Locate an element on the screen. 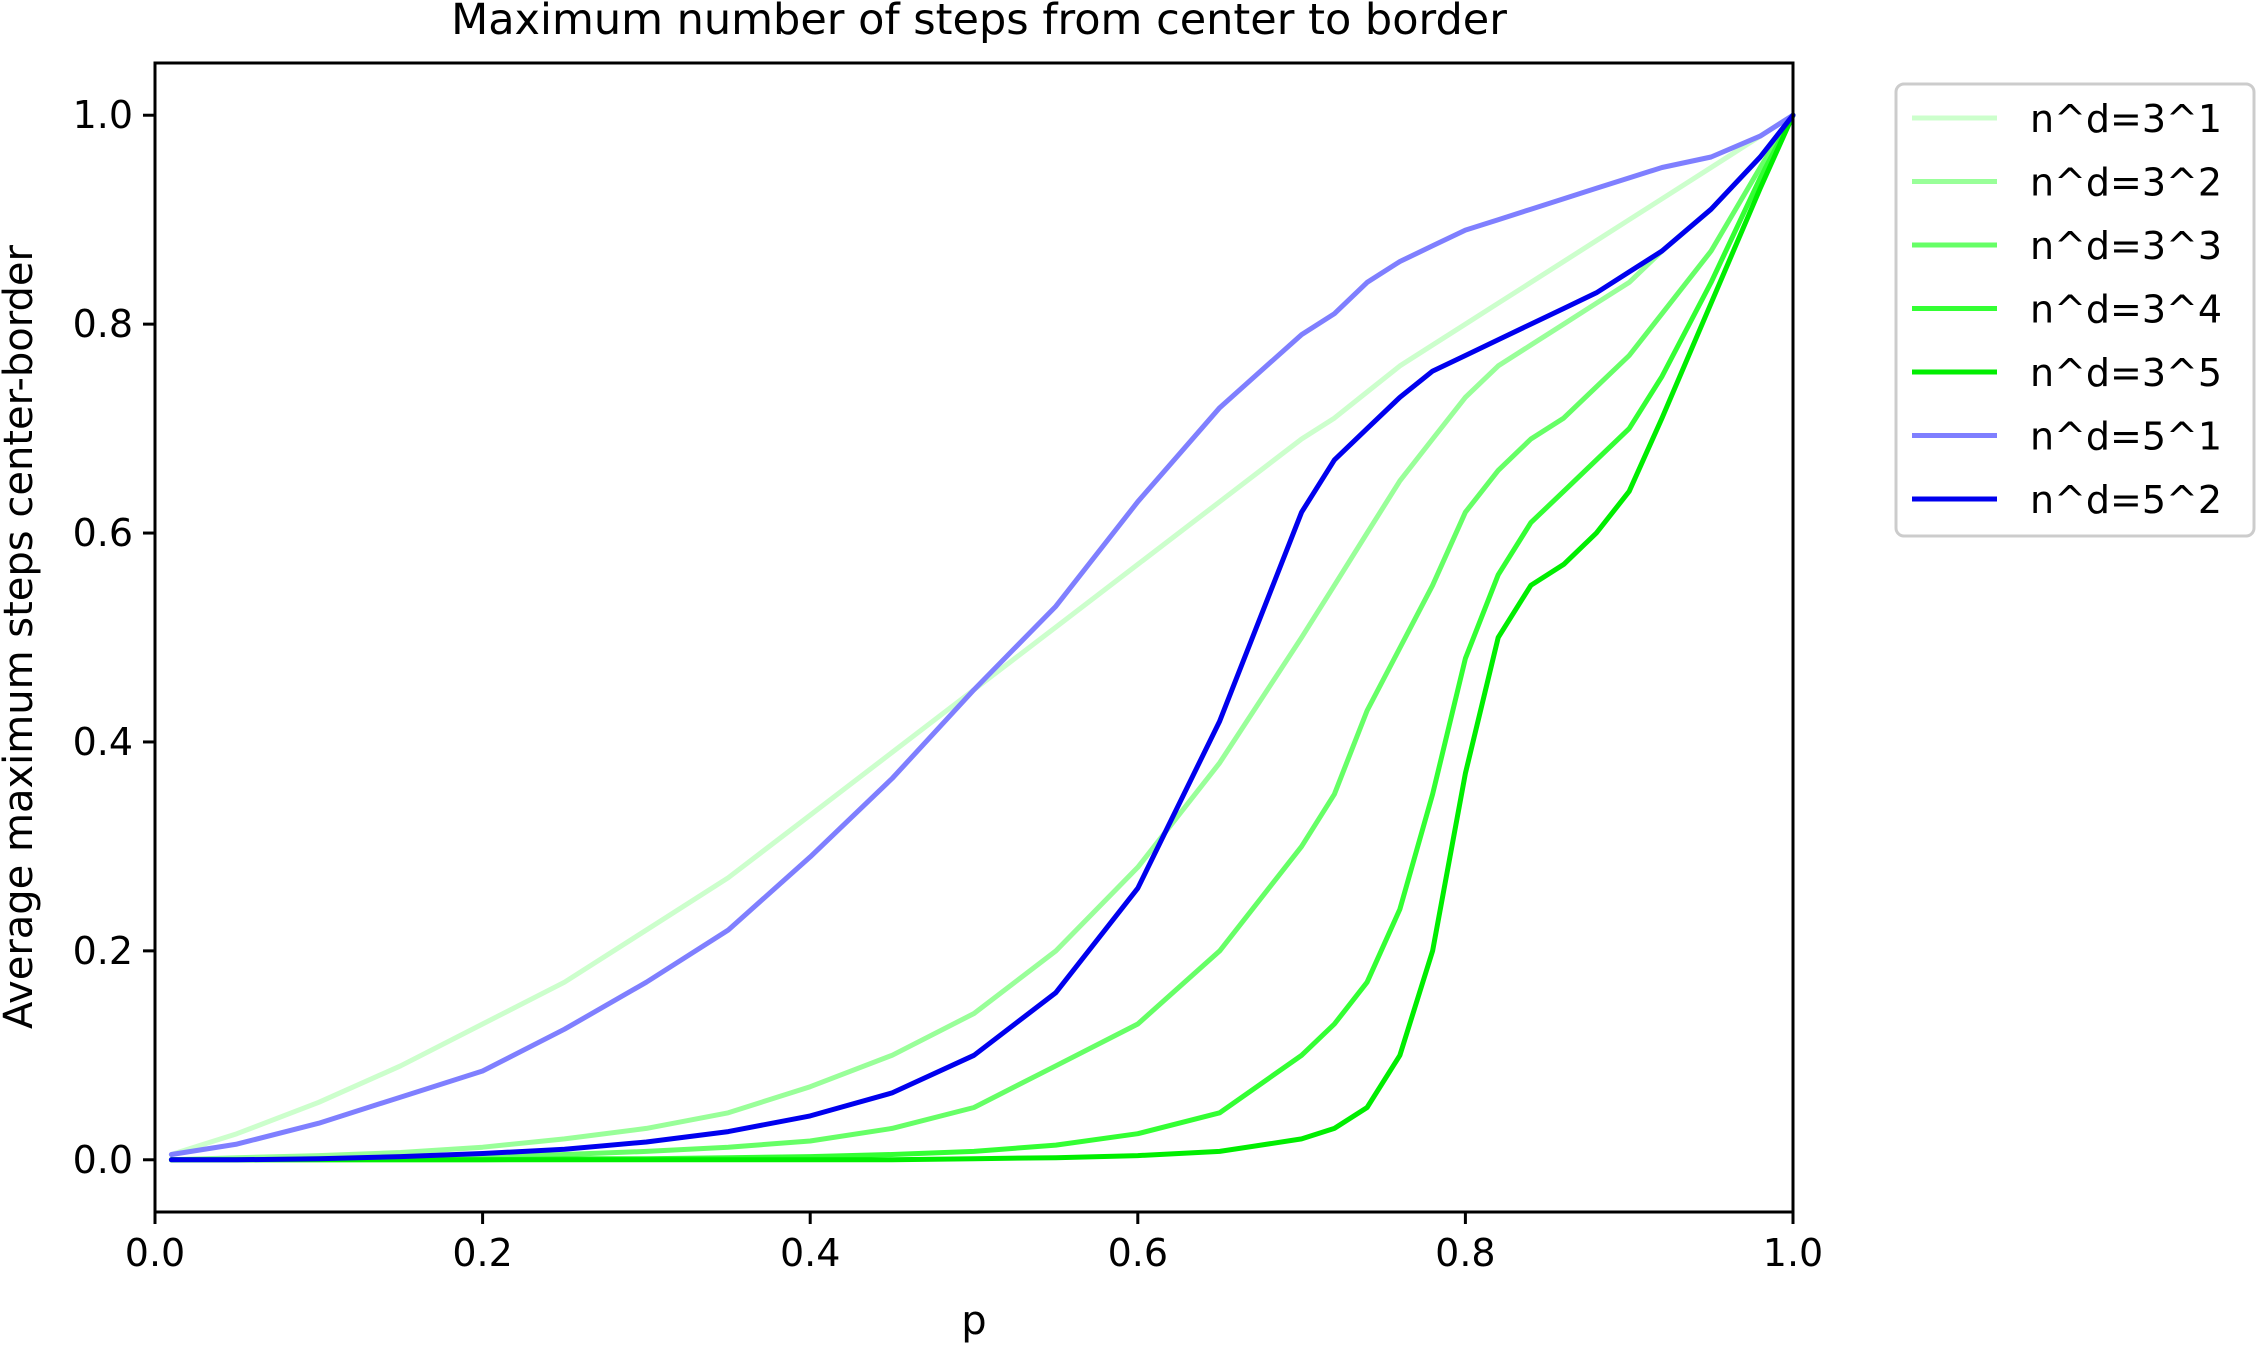 This screenshot has width=2259, height=1345. y-tick-label: 0.2 is located at coordinates (103, 951).